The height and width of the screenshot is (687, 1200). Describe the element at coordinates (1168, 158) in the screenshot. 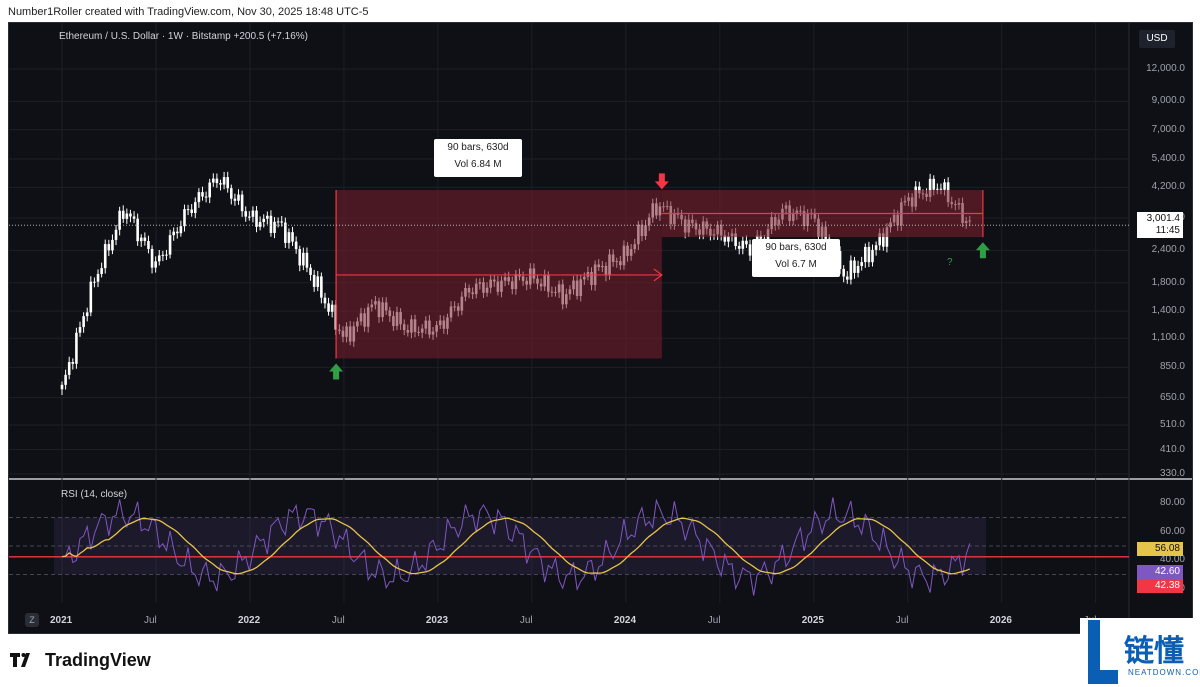

I see `price-label: 5,400.0` at that location.